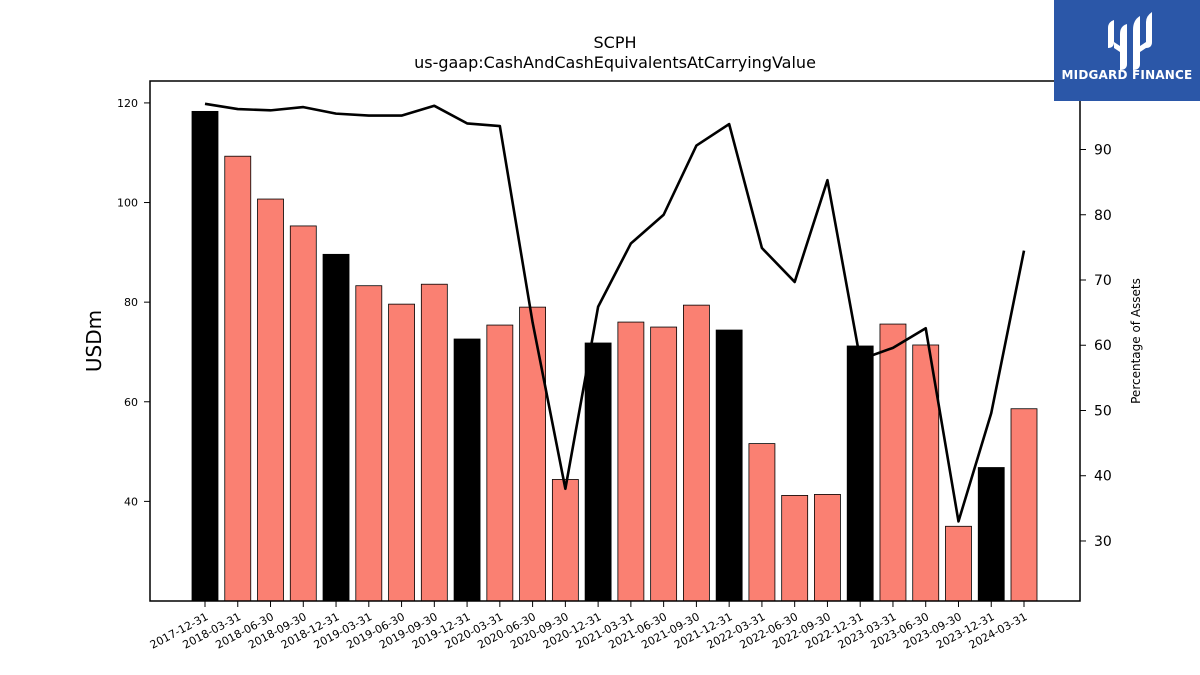  I want to click on left-axis-ticks: 40 60 80 100 120, so click(133, 302).